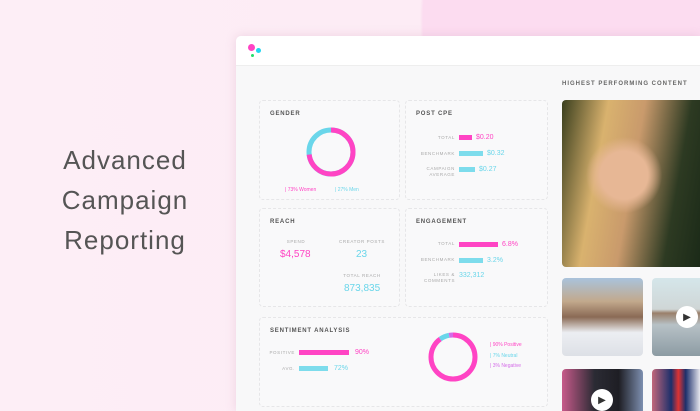 Image resolution: width=700 pixels, height=411 pixels. I want to click on headline-line: Campaign, so click(125, 200).